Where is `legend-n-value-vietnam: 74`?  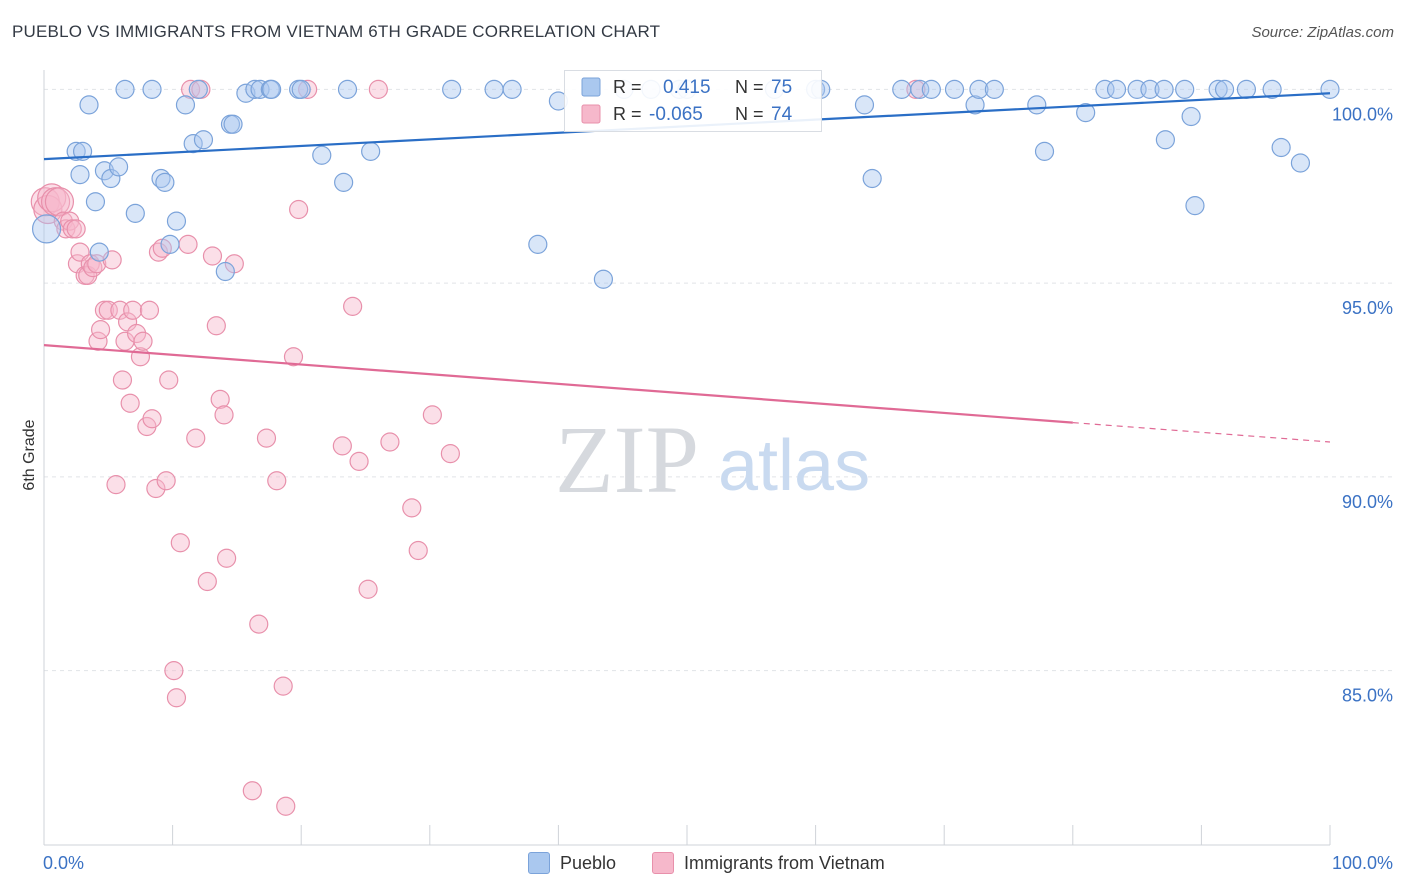
legend-n-value-vietnam: 74 is located at coordinates (782, 114).